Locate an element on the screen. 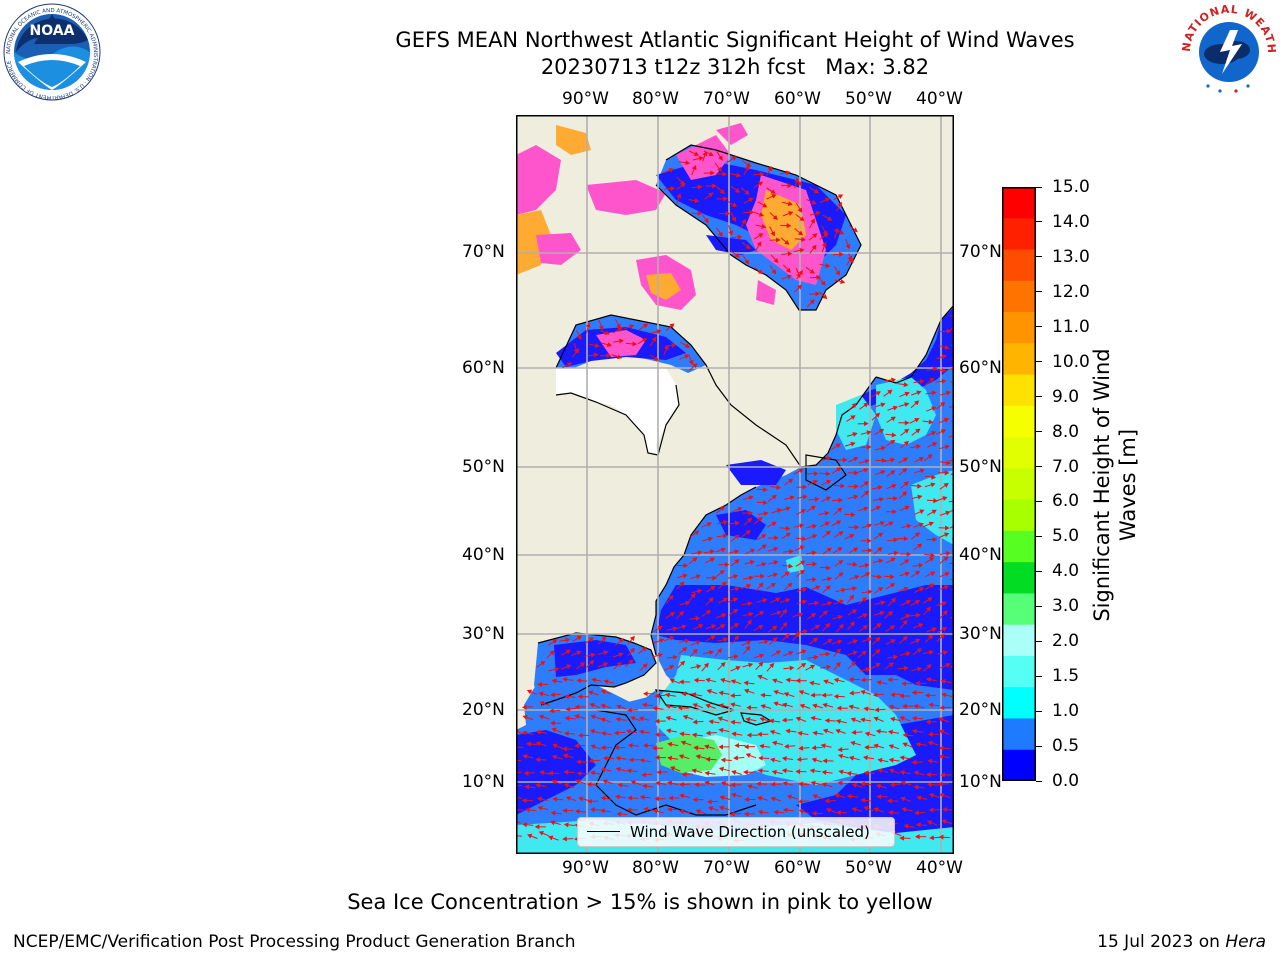 This screenshot has width=1280, height=960. colorbar-tick-label: 12.0 is located at coordinates (1071, 291).